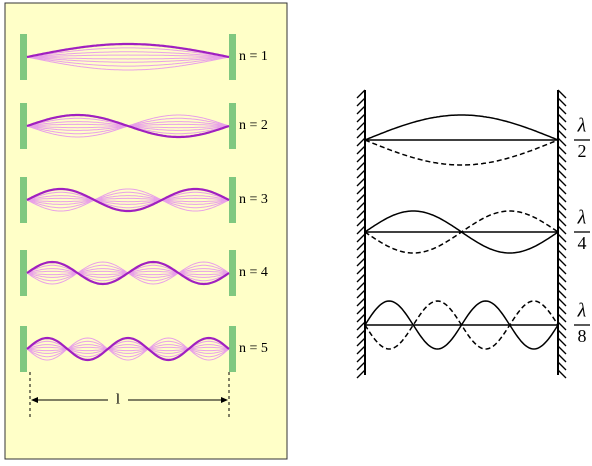  I want to click on mode-label: n = 5, so click(253, 348).